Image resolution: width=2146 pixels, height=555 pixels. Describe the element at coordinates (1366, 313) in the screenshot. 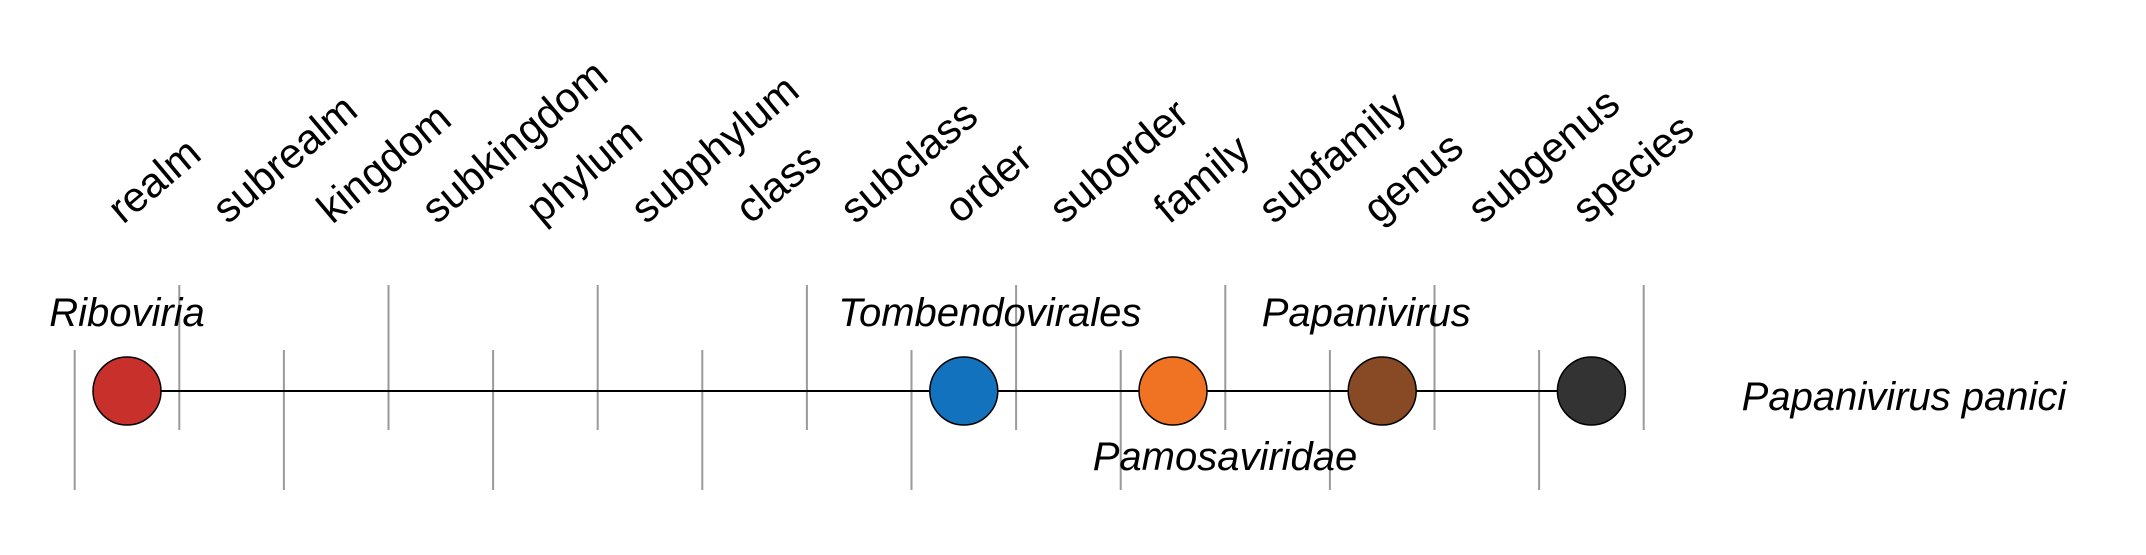

I see `taxon-label-genus: Papanivirus` at that location.